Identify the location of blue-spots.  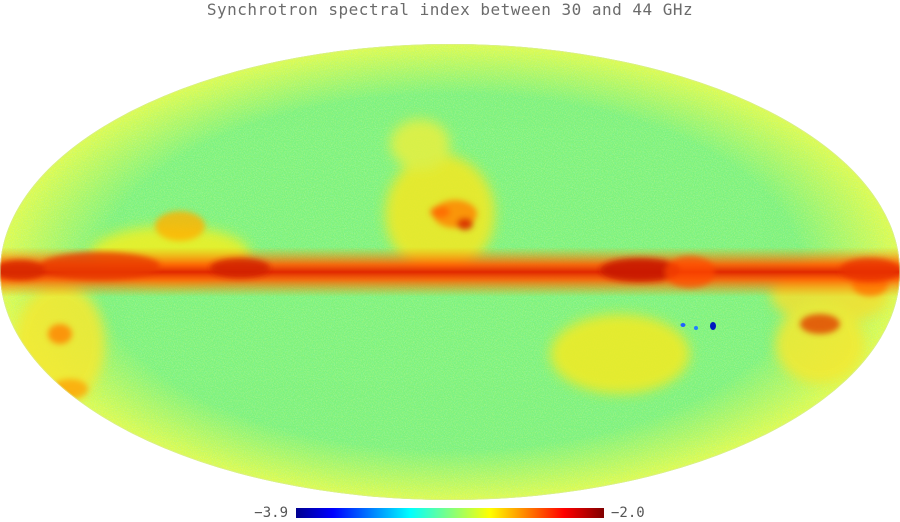
(698, 326).